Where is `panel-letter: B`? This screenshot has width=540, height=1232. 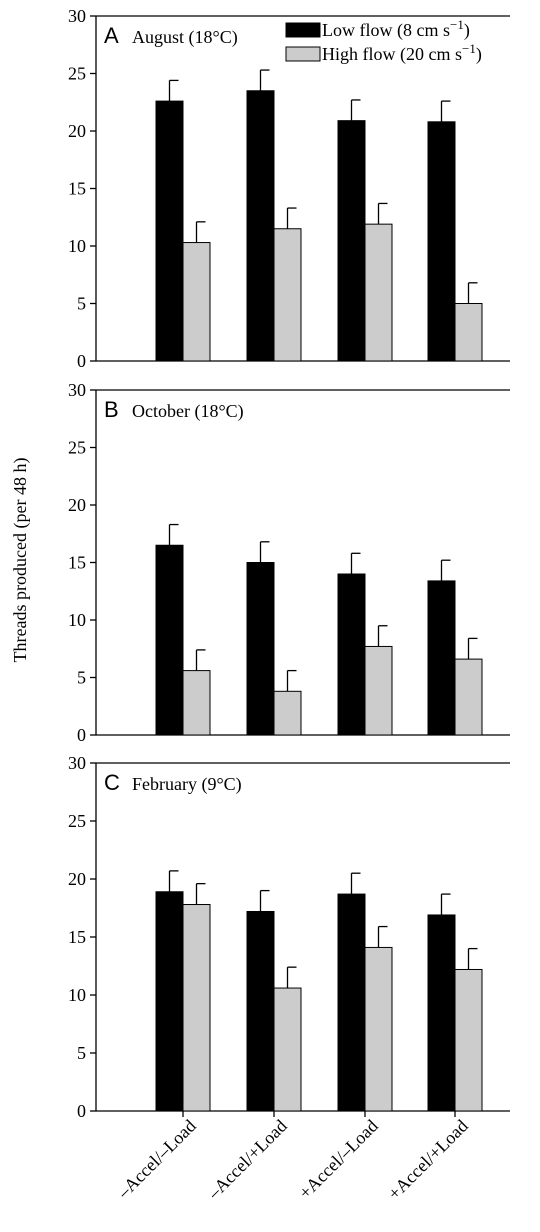
panel-letter: B is located at coordinates (111, 409).